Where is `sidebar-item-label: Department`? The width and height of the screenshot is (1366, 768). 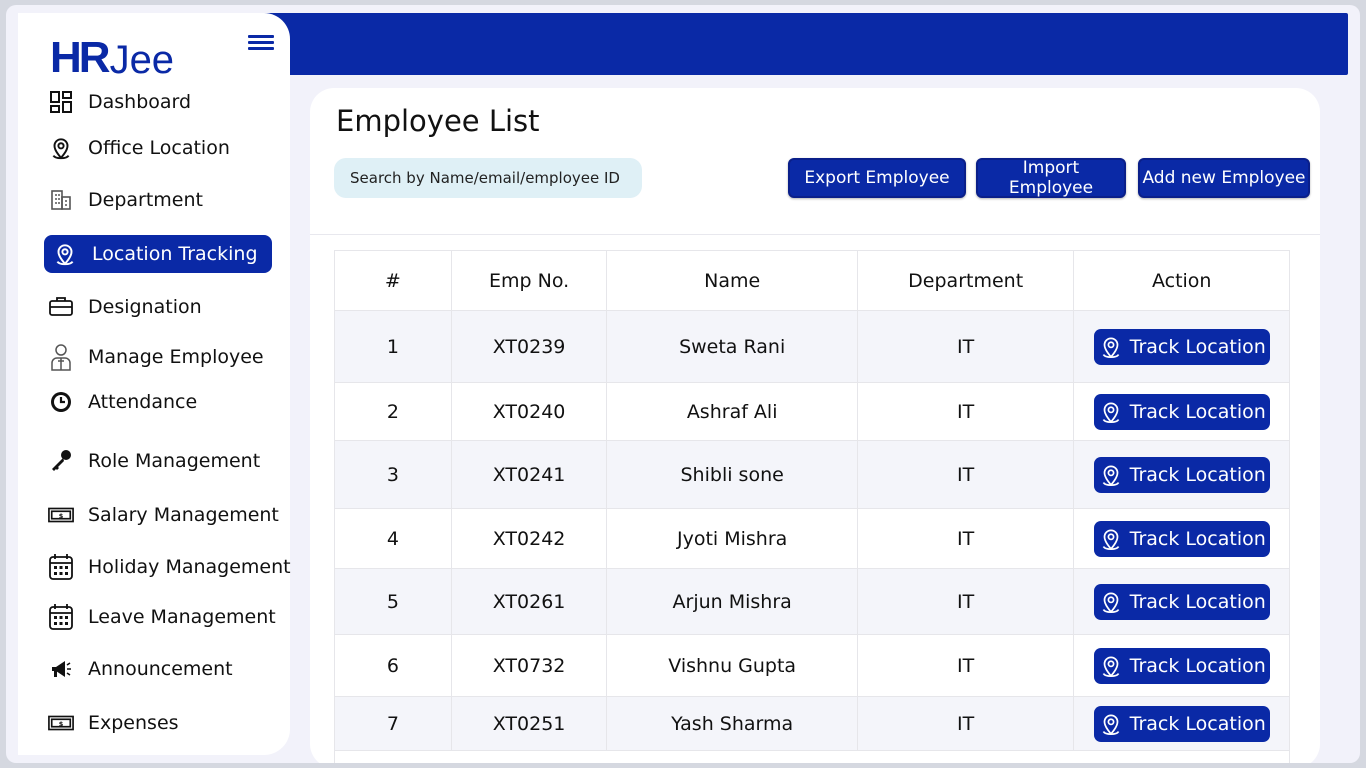 sidebar-item-label: Department is located at coordinates (145, 200).